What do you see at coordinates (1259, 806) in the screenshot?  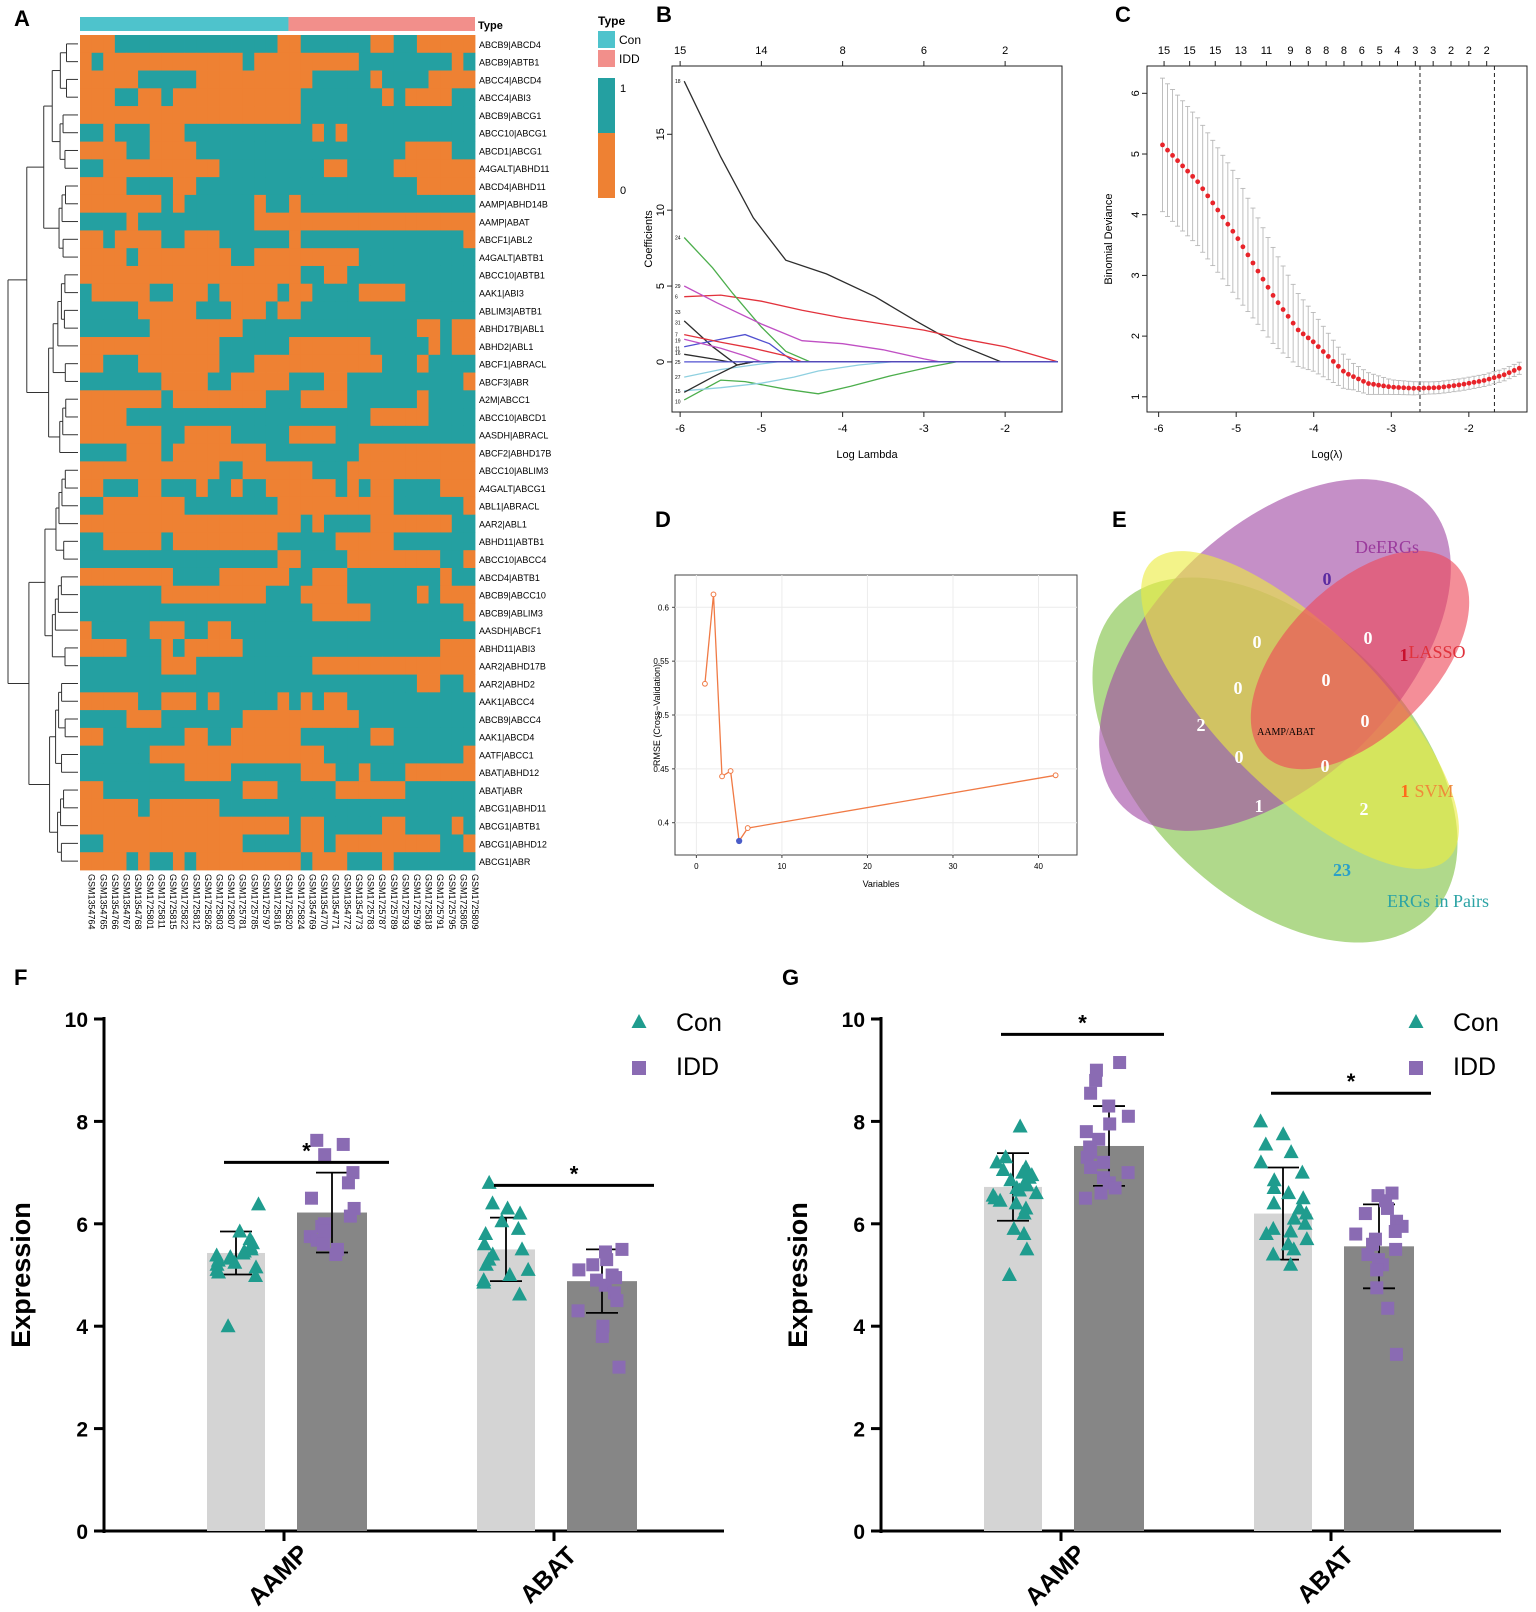 I see `venn-region-count: 1` at bounding box center [1259, 806].